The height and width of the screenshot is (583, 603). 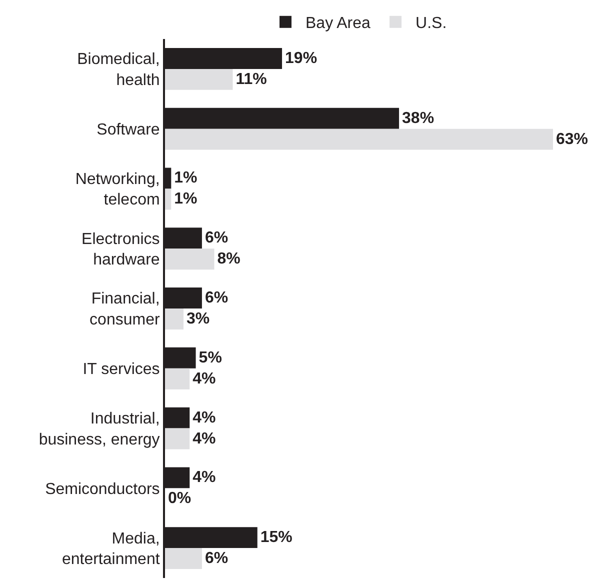 I want to click on y-tick-label: Biomedical, health, so click(x=118, y=70).